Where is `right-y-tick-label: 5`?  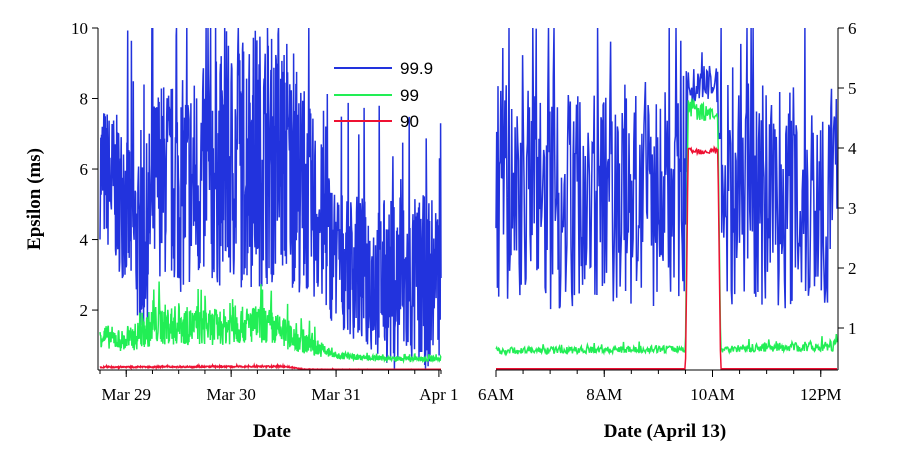 right-y-tick-label: 5 is located at coordinates (852, 88).